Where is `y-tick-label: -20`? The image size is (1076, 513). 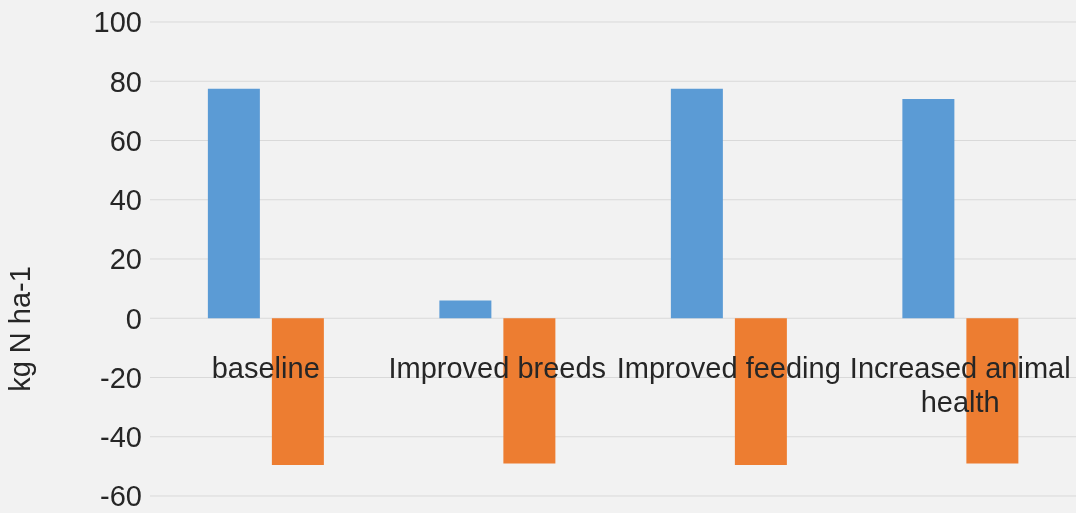 y-tick-label: -20 is located at coordinates (121, 377).